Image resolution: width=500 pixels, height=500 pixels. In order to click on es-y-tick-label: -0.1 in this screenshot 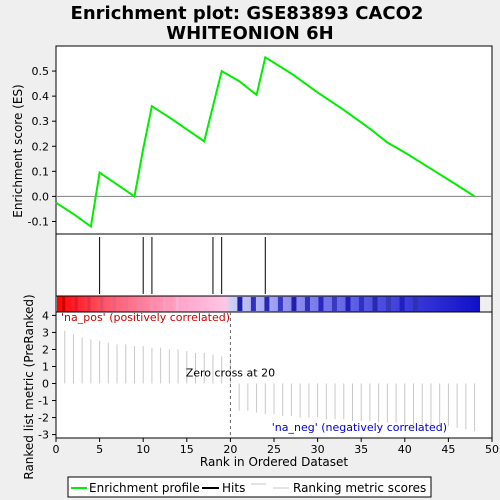, I will do `click(38, 221)`.